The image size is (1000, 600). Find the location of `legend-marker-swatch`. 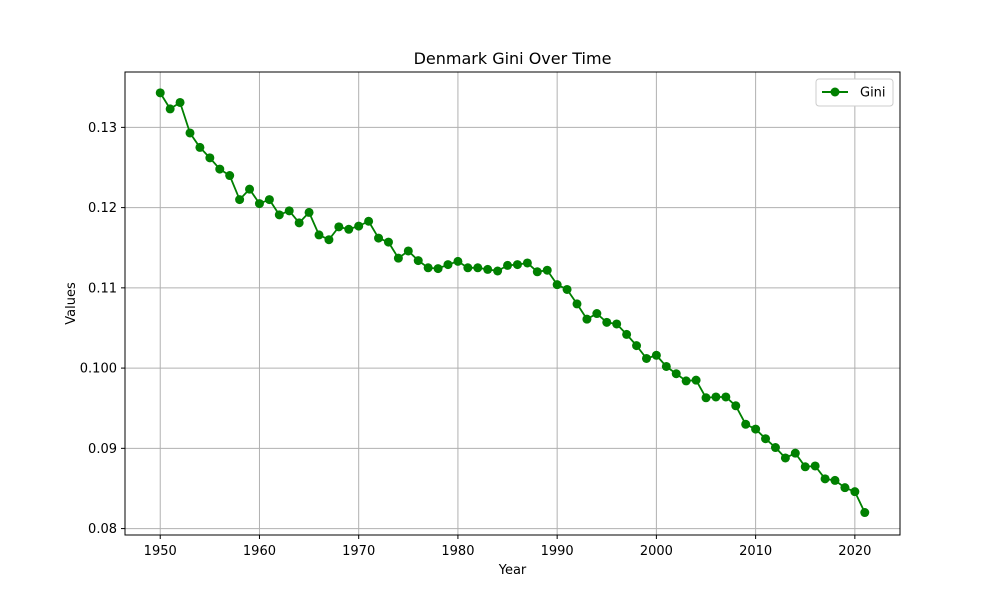

legend-marker-swatch is located at coordinates (835, 92).